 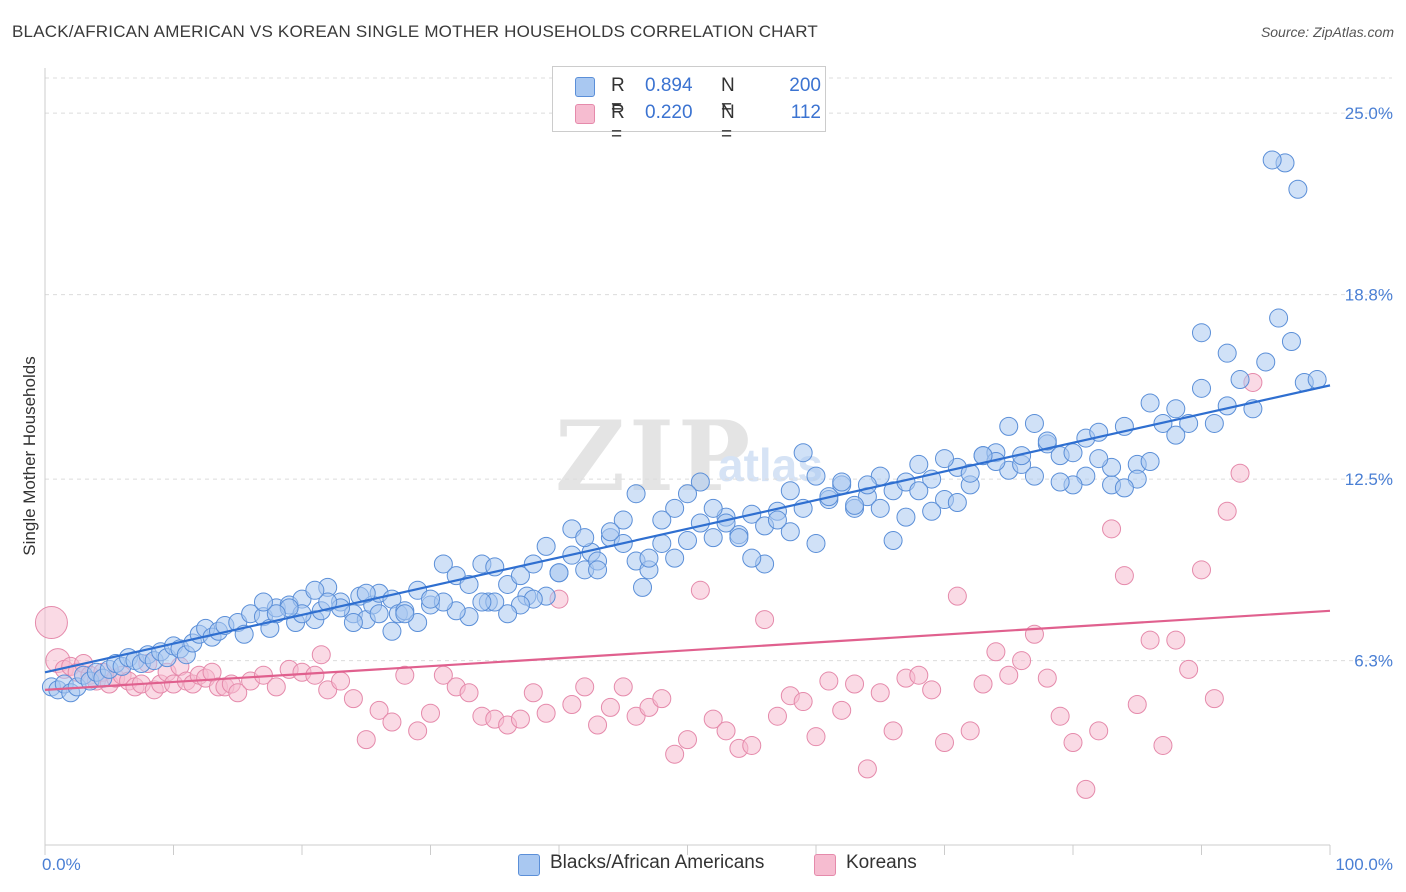 What do you see at coordinates (618, 96) in the screenshot?
I see `r-label: R =` at bounding box center [618, 96].